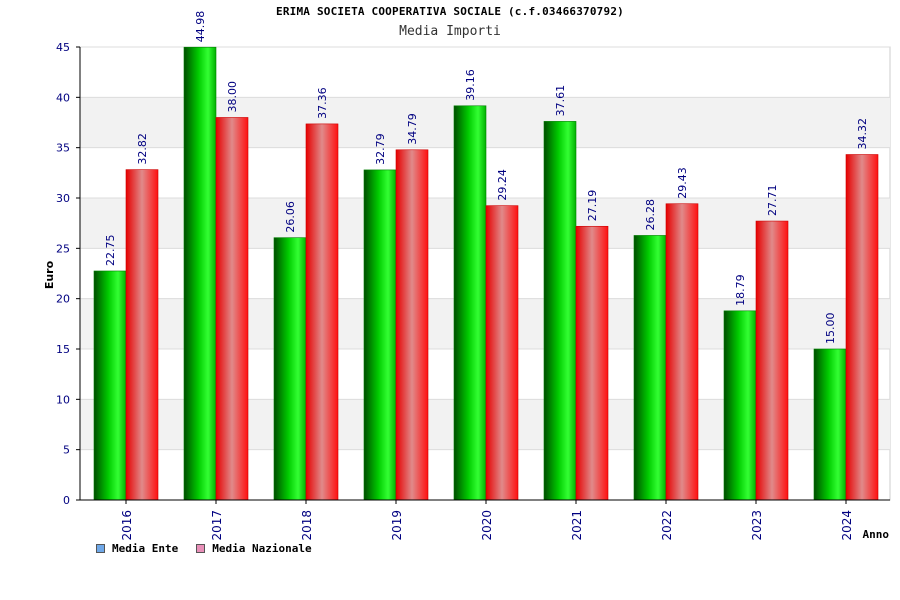 The width and height of the screenshot is (900, 600). I want to click on x-tick-label: 2020, so click(487, 525).